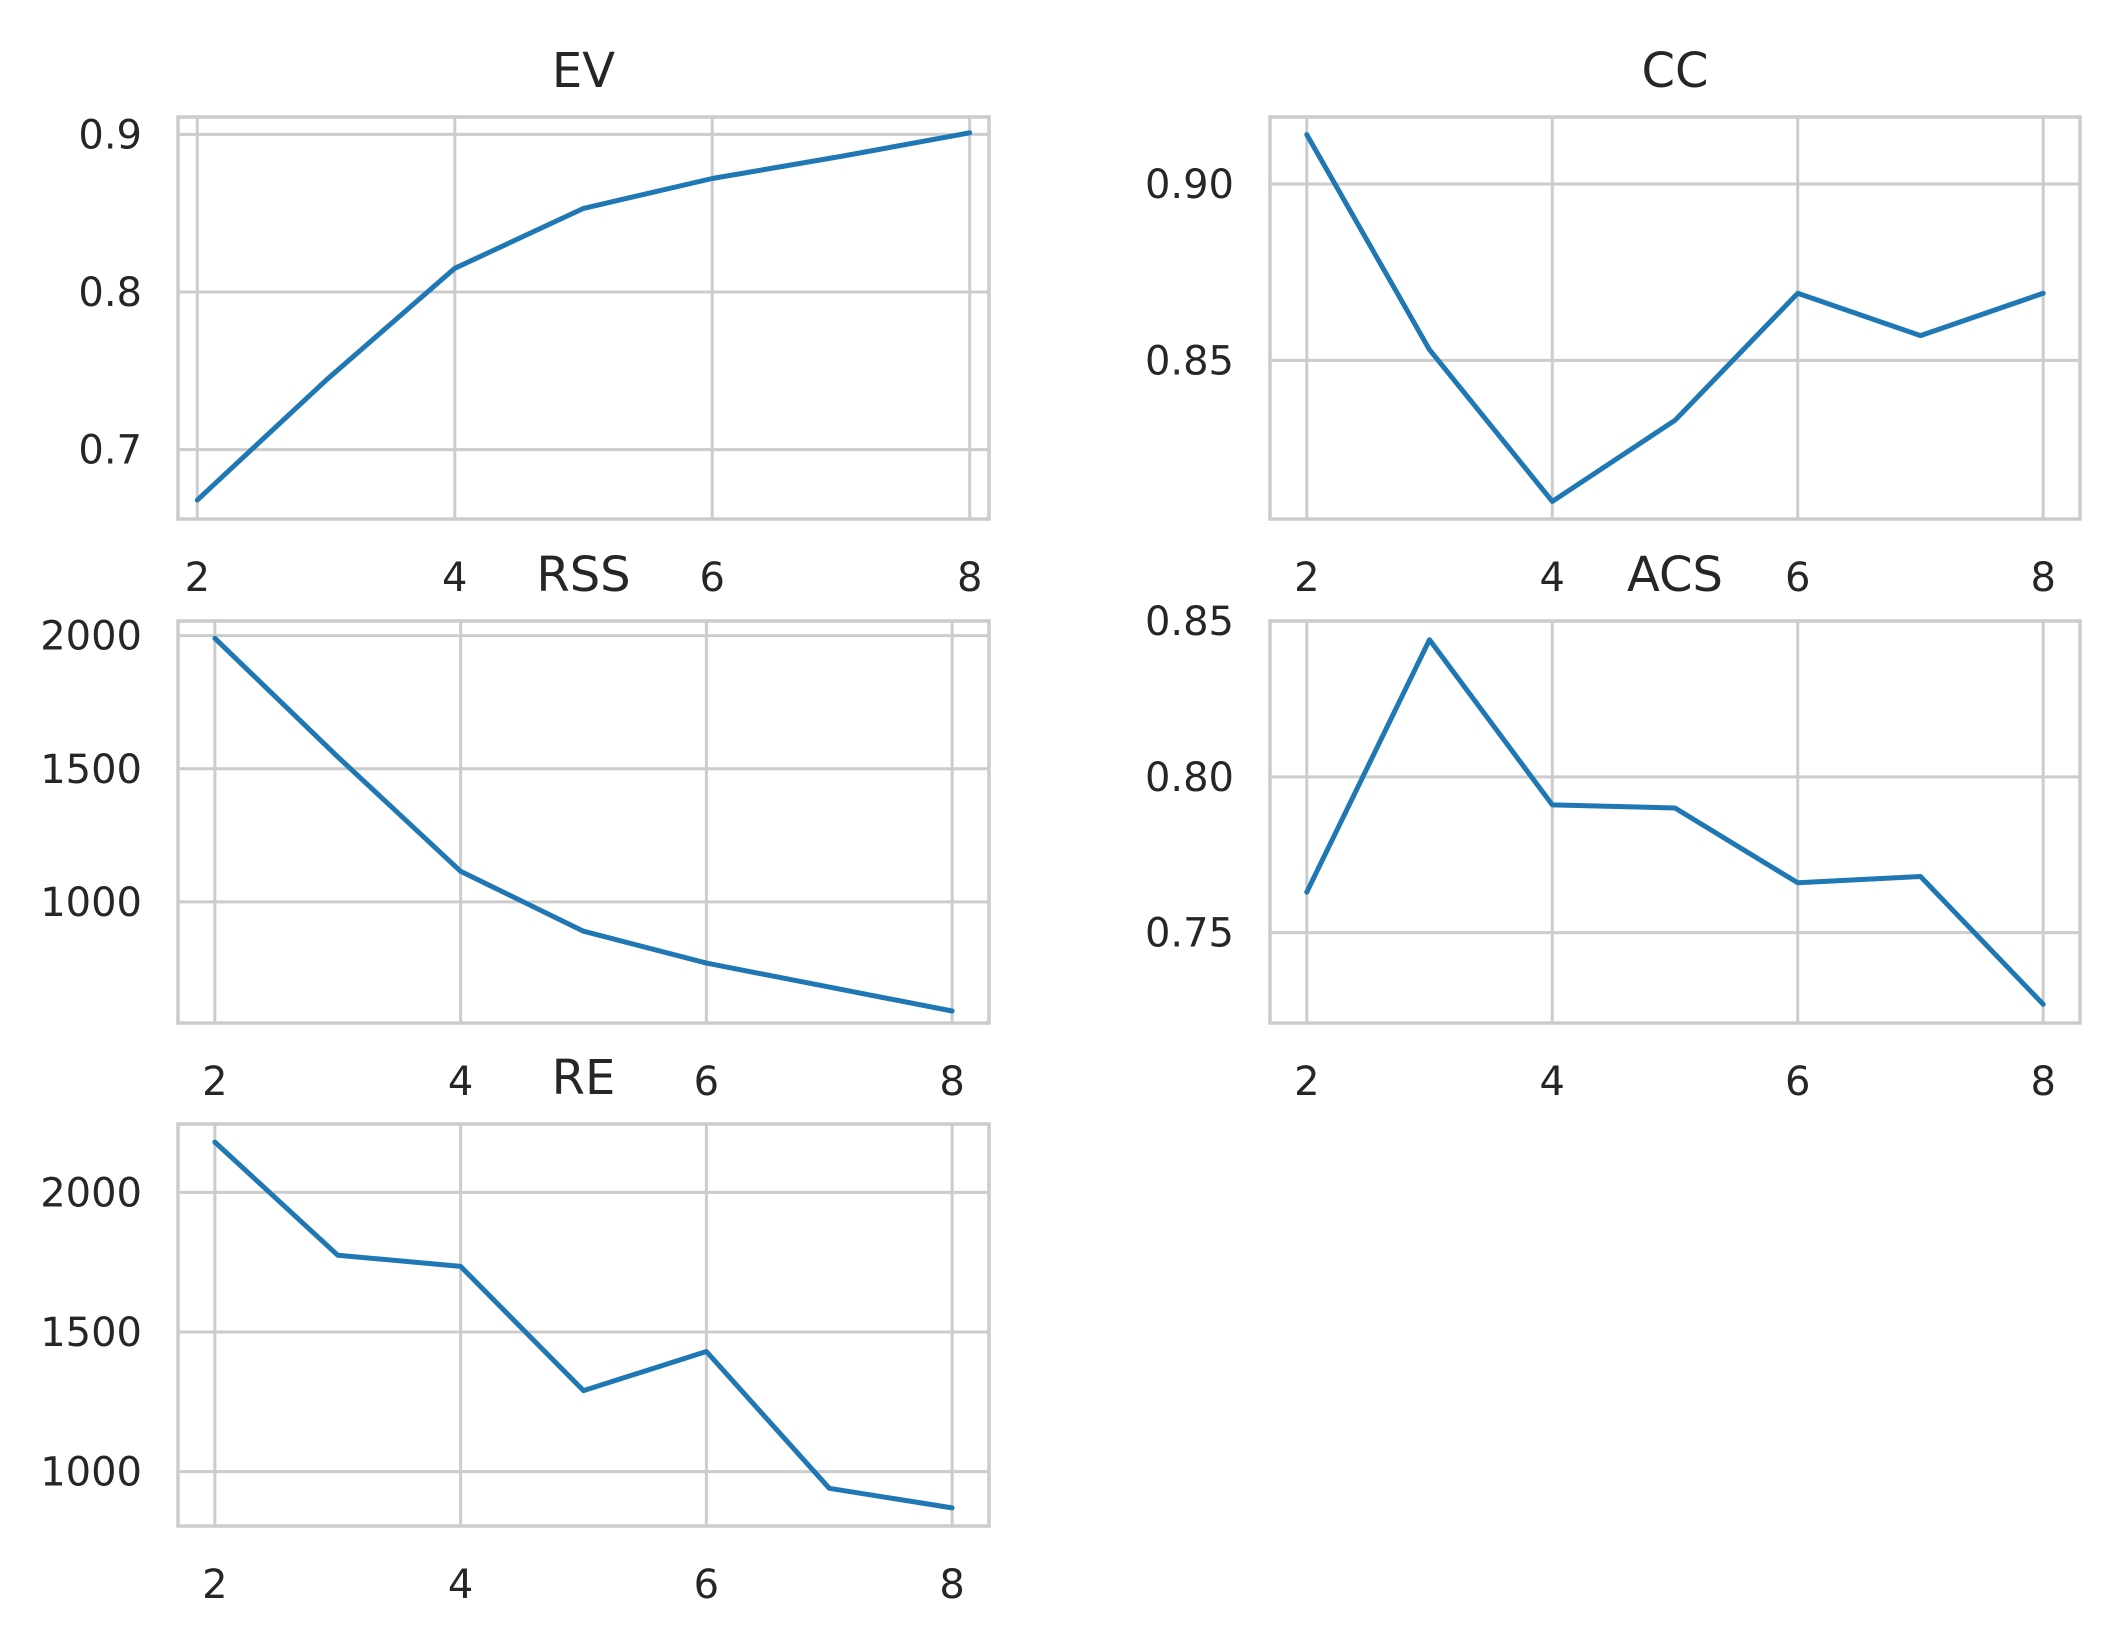 This screenshot has width=2113, height=1643. Describe the element at coordinates (454, 578) in the screenshot. I see `ev-x-tick-label: 4` at that location.